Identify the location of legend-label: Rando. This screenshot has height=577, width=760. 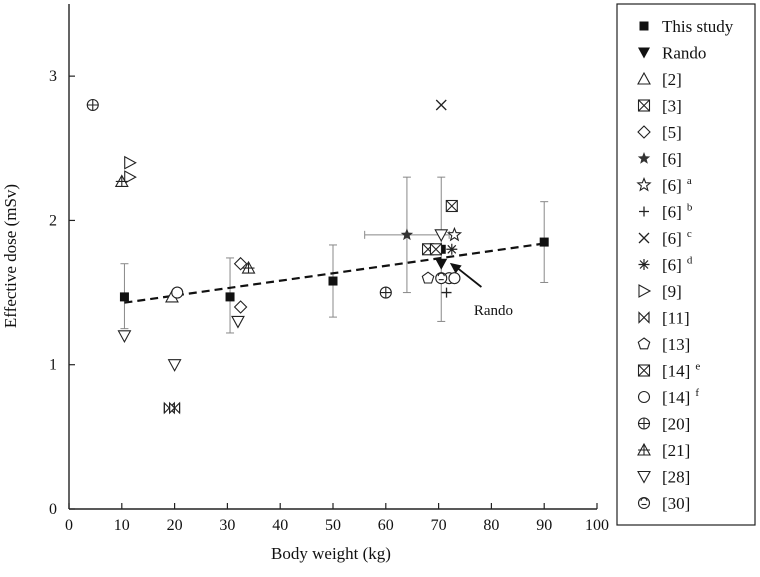
(684, 53).